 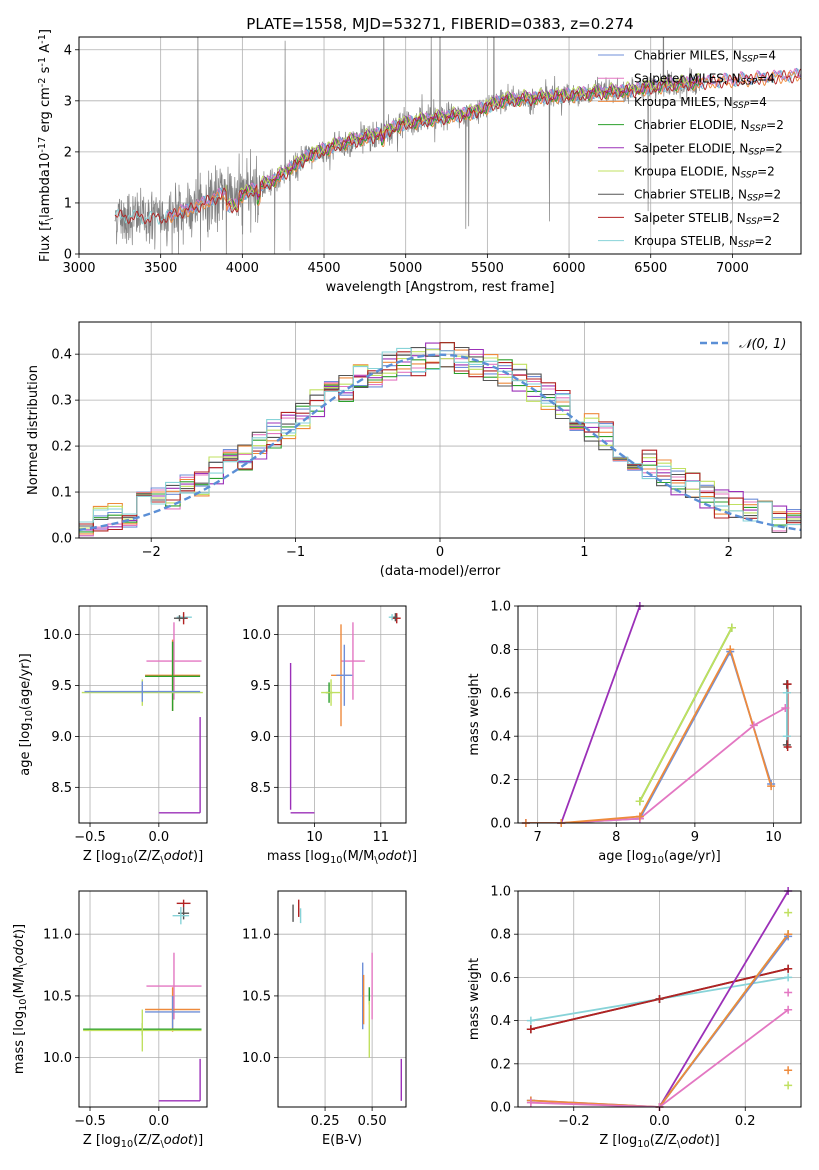 What do you see at coordinates (538, 837) in the screenshot?
I see `x-tick-label: 7` at bounding box center [538, 837].